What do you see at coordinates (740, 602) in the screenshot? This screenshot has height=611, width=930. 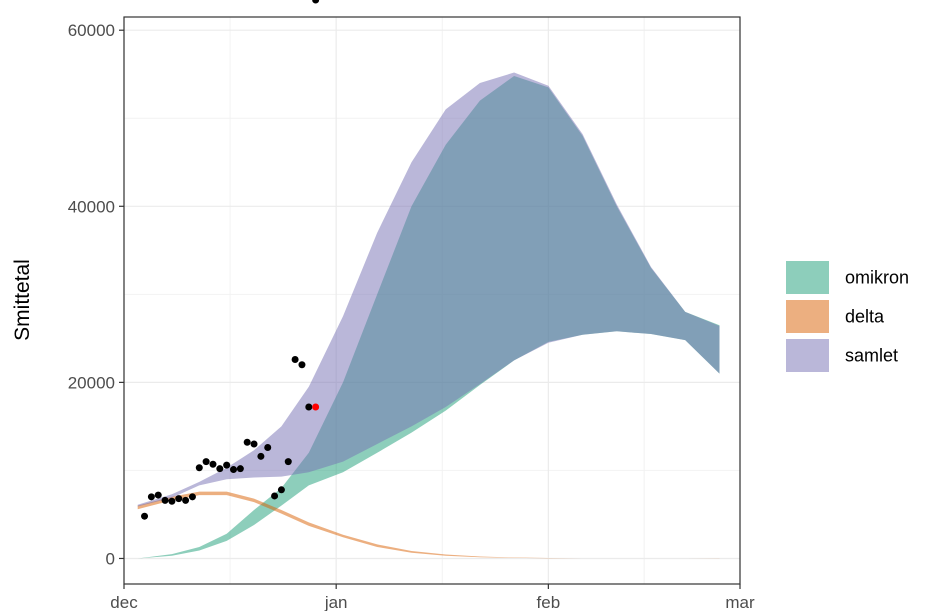 I see `x-tick-label: mar` at bounding box center [740, 602].